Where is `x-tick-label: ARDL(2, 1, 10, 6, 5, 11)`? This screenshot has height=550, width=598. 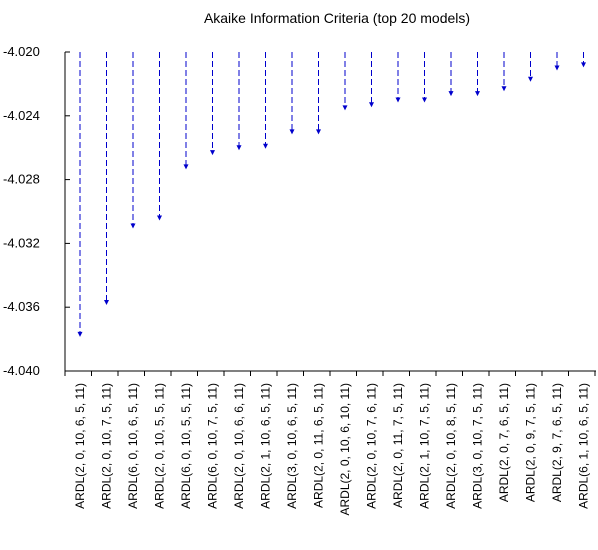 x-tick-label: ARDL(2, 1, 10, 6, 5, 11) is located at coordinates (266, 446).